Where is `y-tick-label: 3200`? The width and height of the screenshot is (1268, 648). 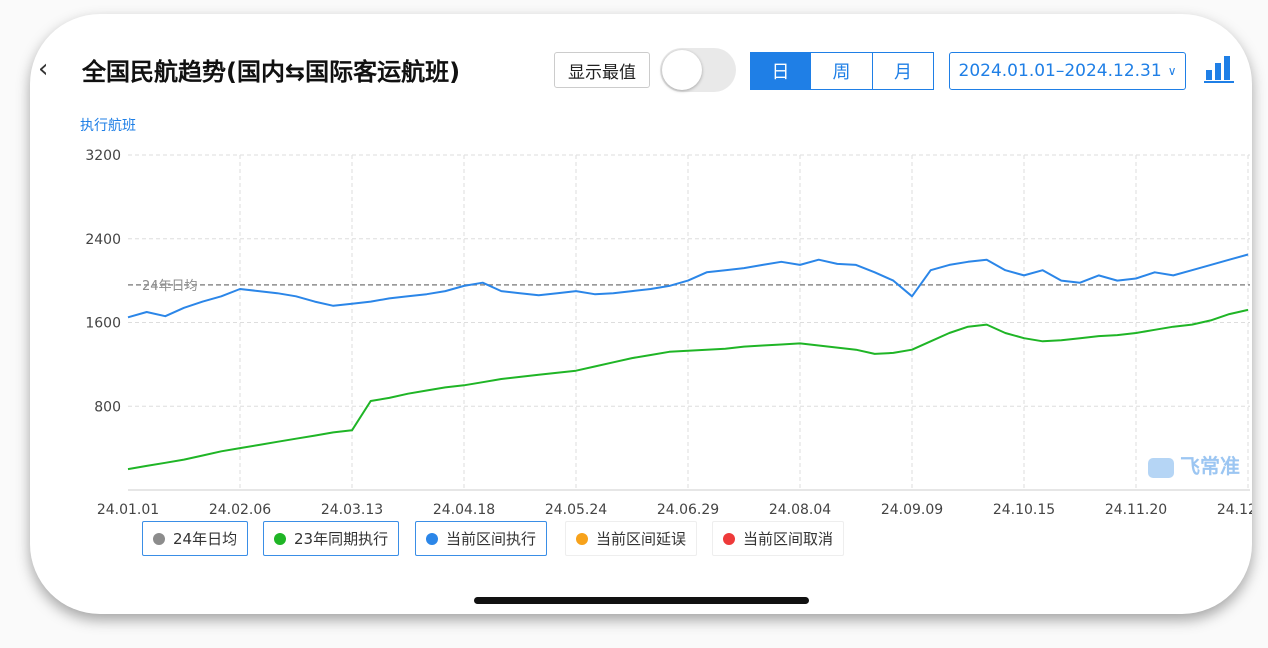
y-tick-label: 3200 is located at coordinates (103, 156).